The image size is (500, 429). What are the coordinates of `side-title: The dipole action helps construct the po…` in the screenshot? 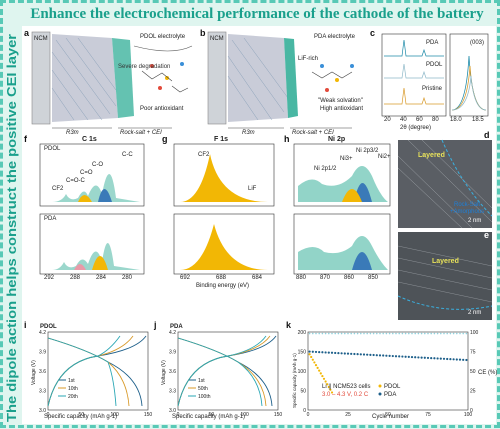 It's located at (12, 227).